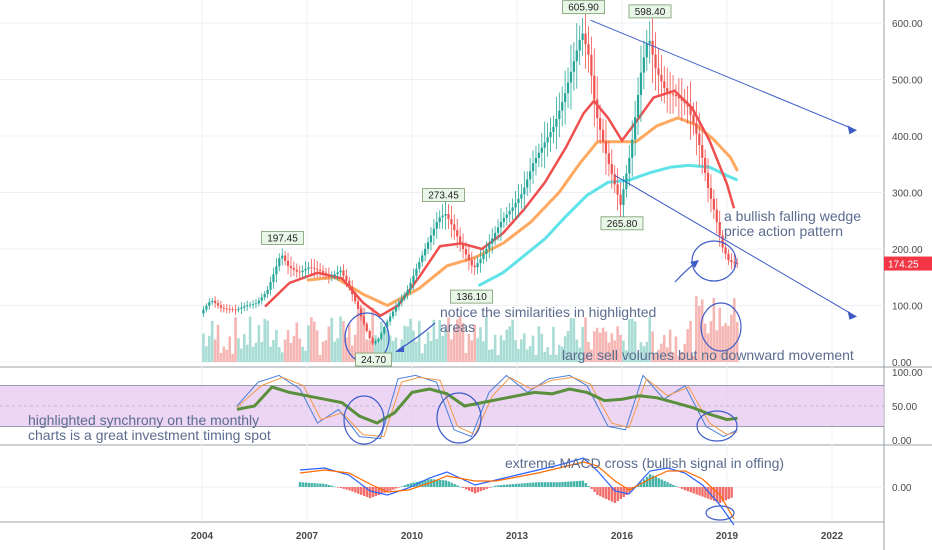 Image resolution: width=932 pixels, height=550 pixels. What do you see at coordinates (307, 536) in the screenshot?
I see `time-tick-label: 2007` at bounding box center [307, 536].